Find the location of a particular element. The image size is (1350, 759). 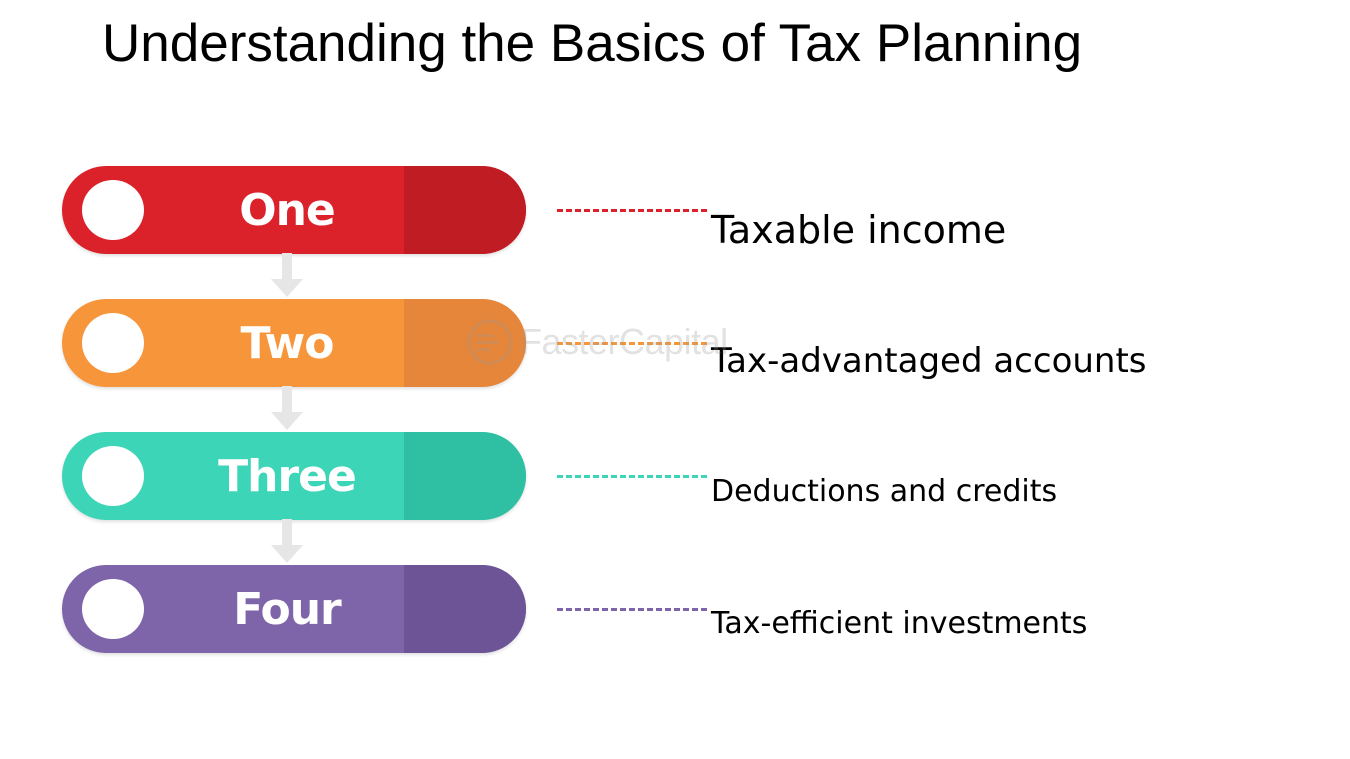

step-two-circle is located at coordinates (113, 343).